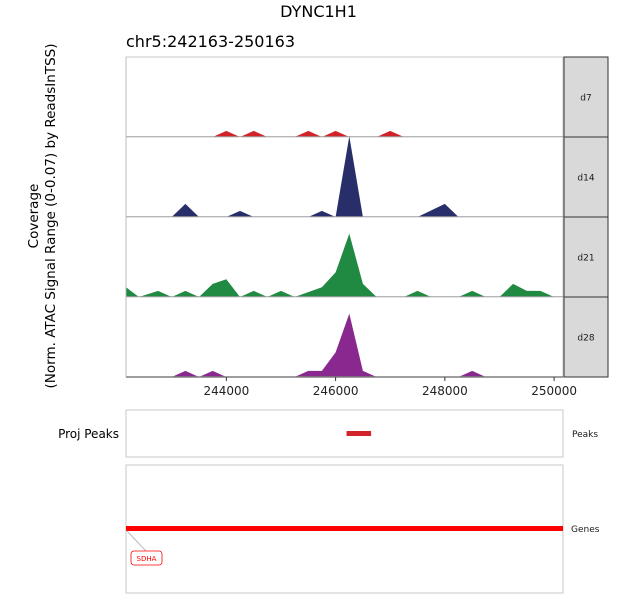 The width and height of the screenshot is (637, 601). I want to click on chart-title: DYNC1H1, so click(318, 11).